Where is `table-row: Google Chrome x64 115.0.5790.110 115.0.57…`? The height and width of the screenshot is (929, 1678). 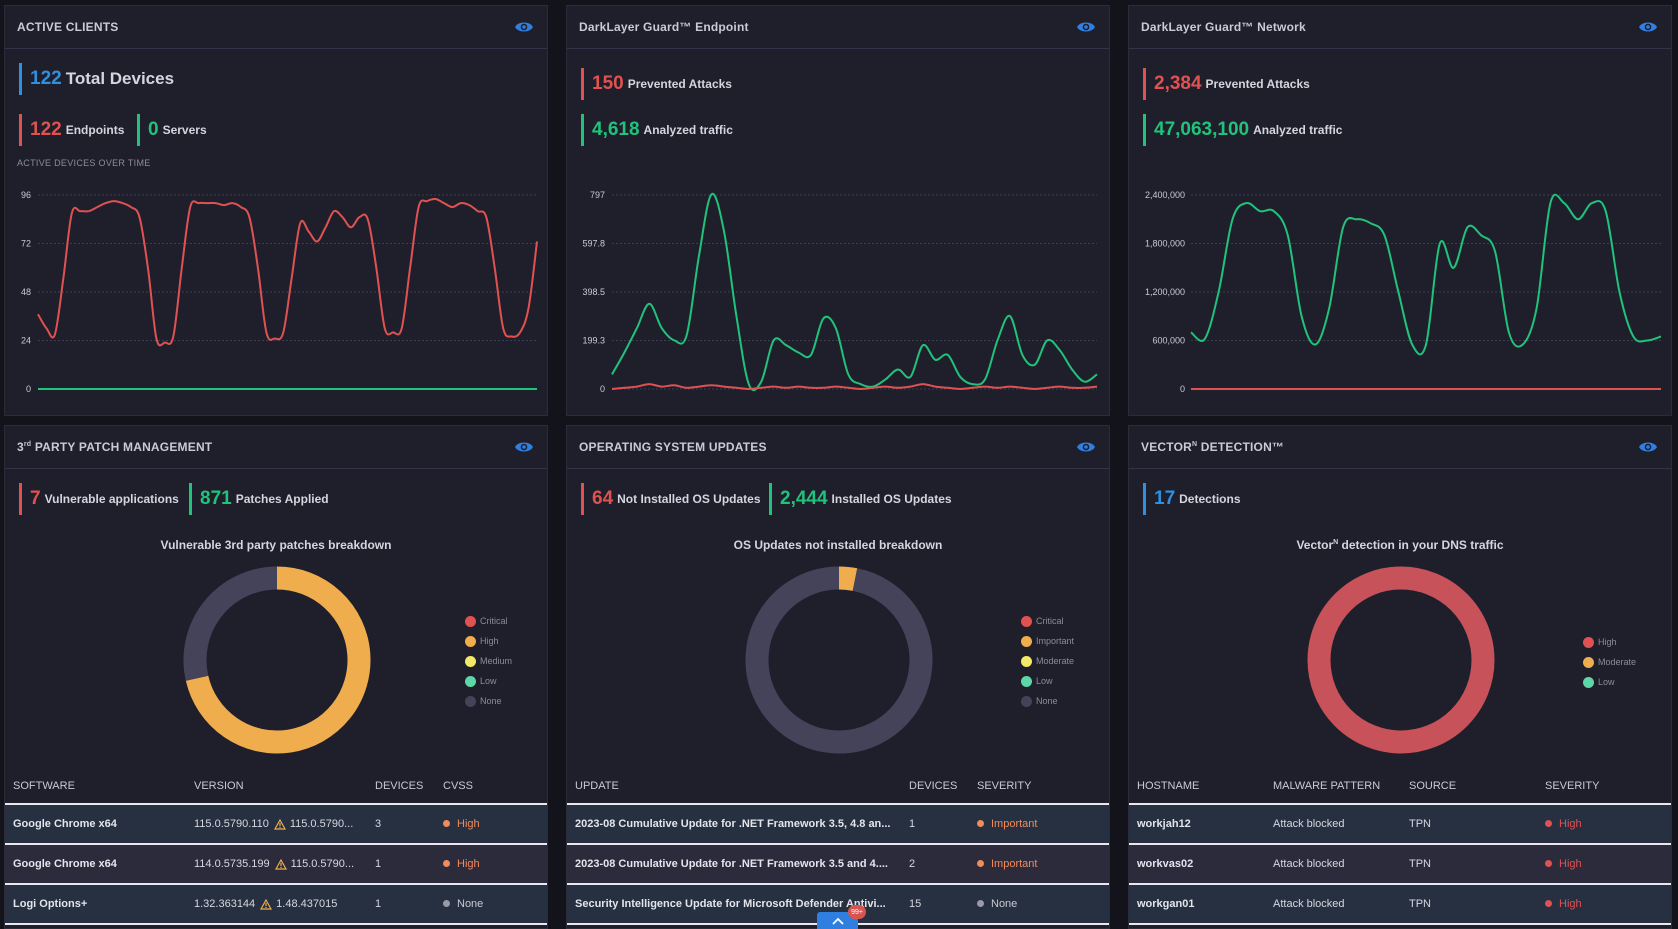 table-row: Google Chrome x64 115.0.5790.110 115.0.57… is located at coordinates (276, 824).